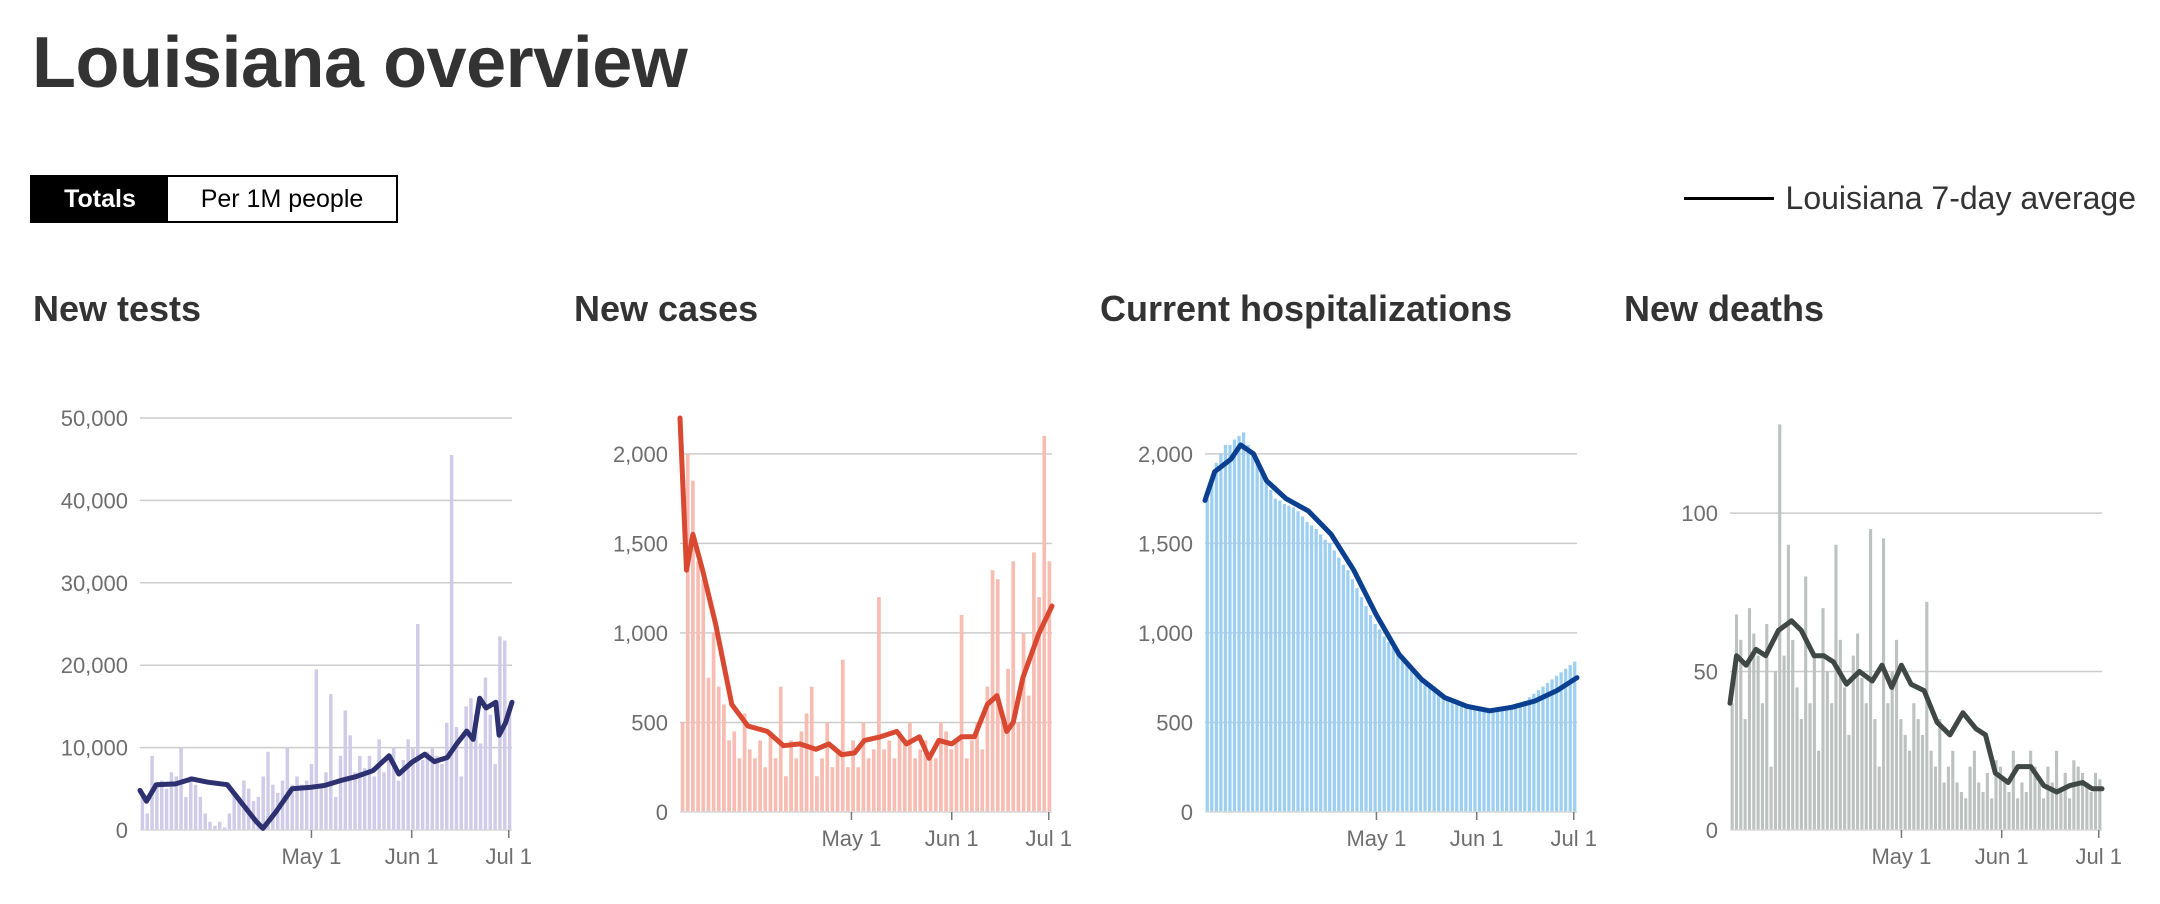  I want to click on x-tick-label: May 1, so click(1901, 856).